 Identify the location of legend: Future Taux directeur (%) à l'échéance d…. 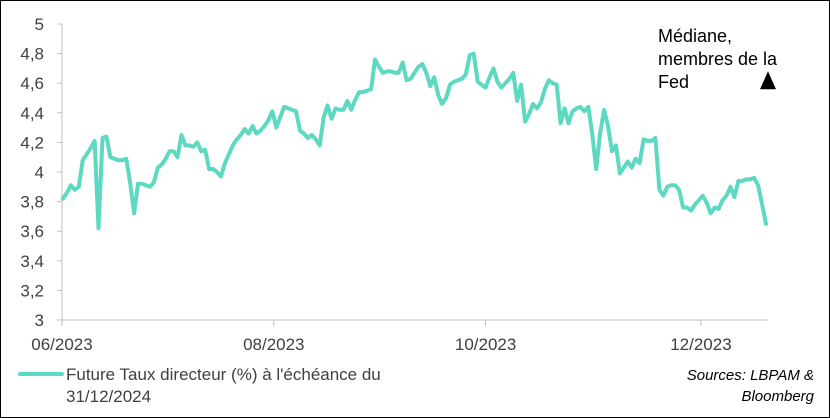
(199, 385).